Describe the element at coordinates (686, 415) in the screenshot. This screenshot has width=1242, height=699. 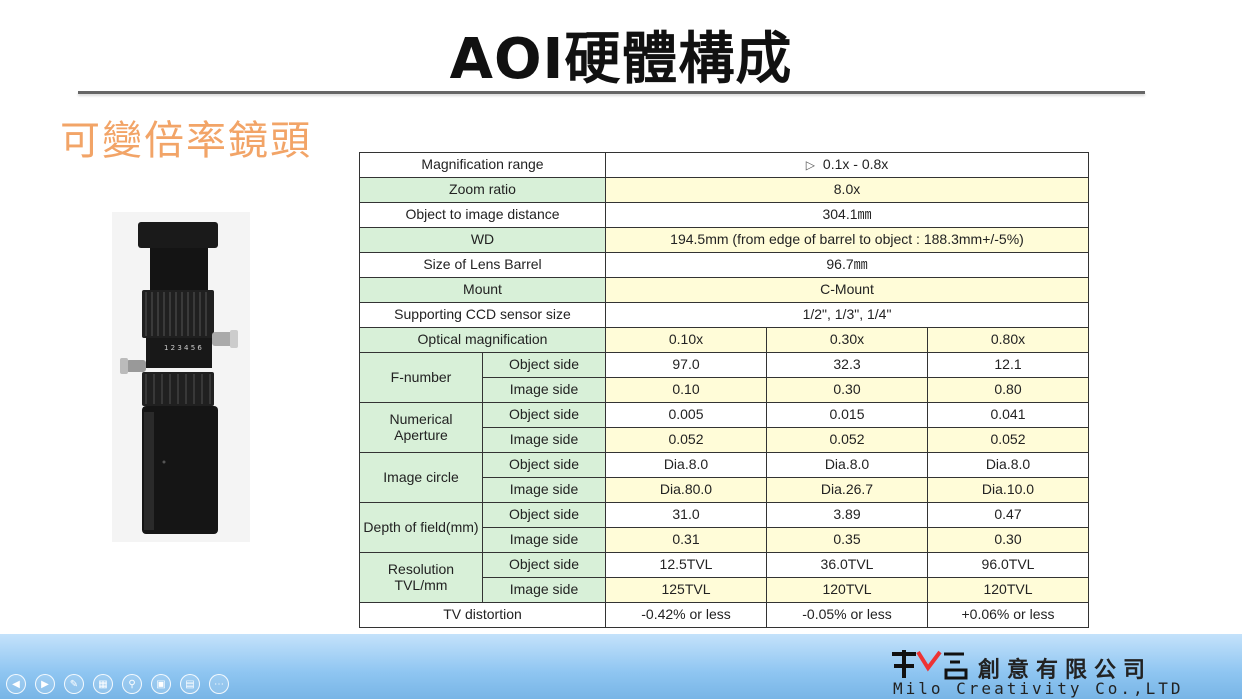
I see `spec-value: 0.005` at that location.